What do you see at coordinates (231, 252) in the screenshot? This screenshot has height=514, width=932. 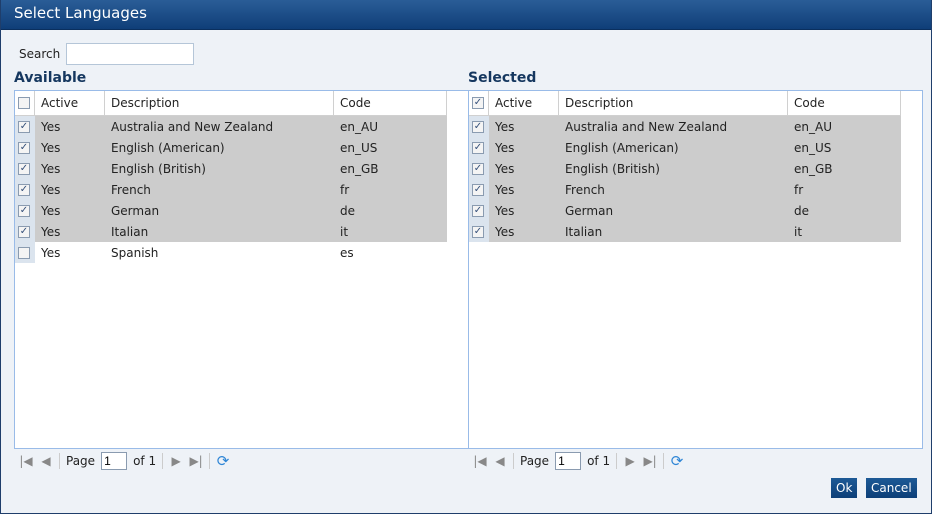 I see `table-row: Yes Spanish es` at bounding box center [231, 252].